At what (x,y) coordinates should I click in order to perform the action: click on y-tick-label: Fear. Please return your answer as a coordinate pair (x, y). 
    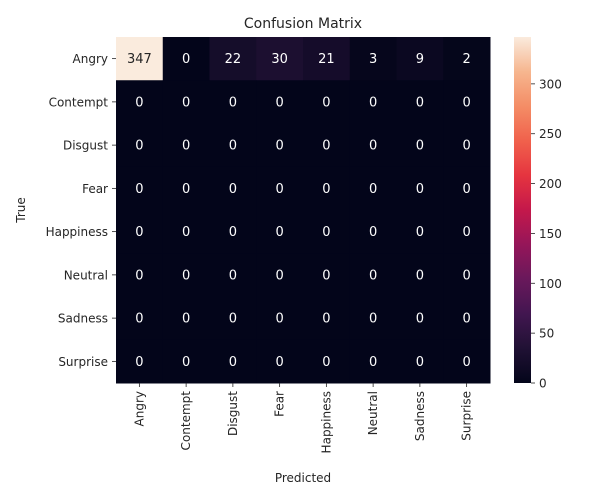
    Looking at the image, I should click on (95, 189).